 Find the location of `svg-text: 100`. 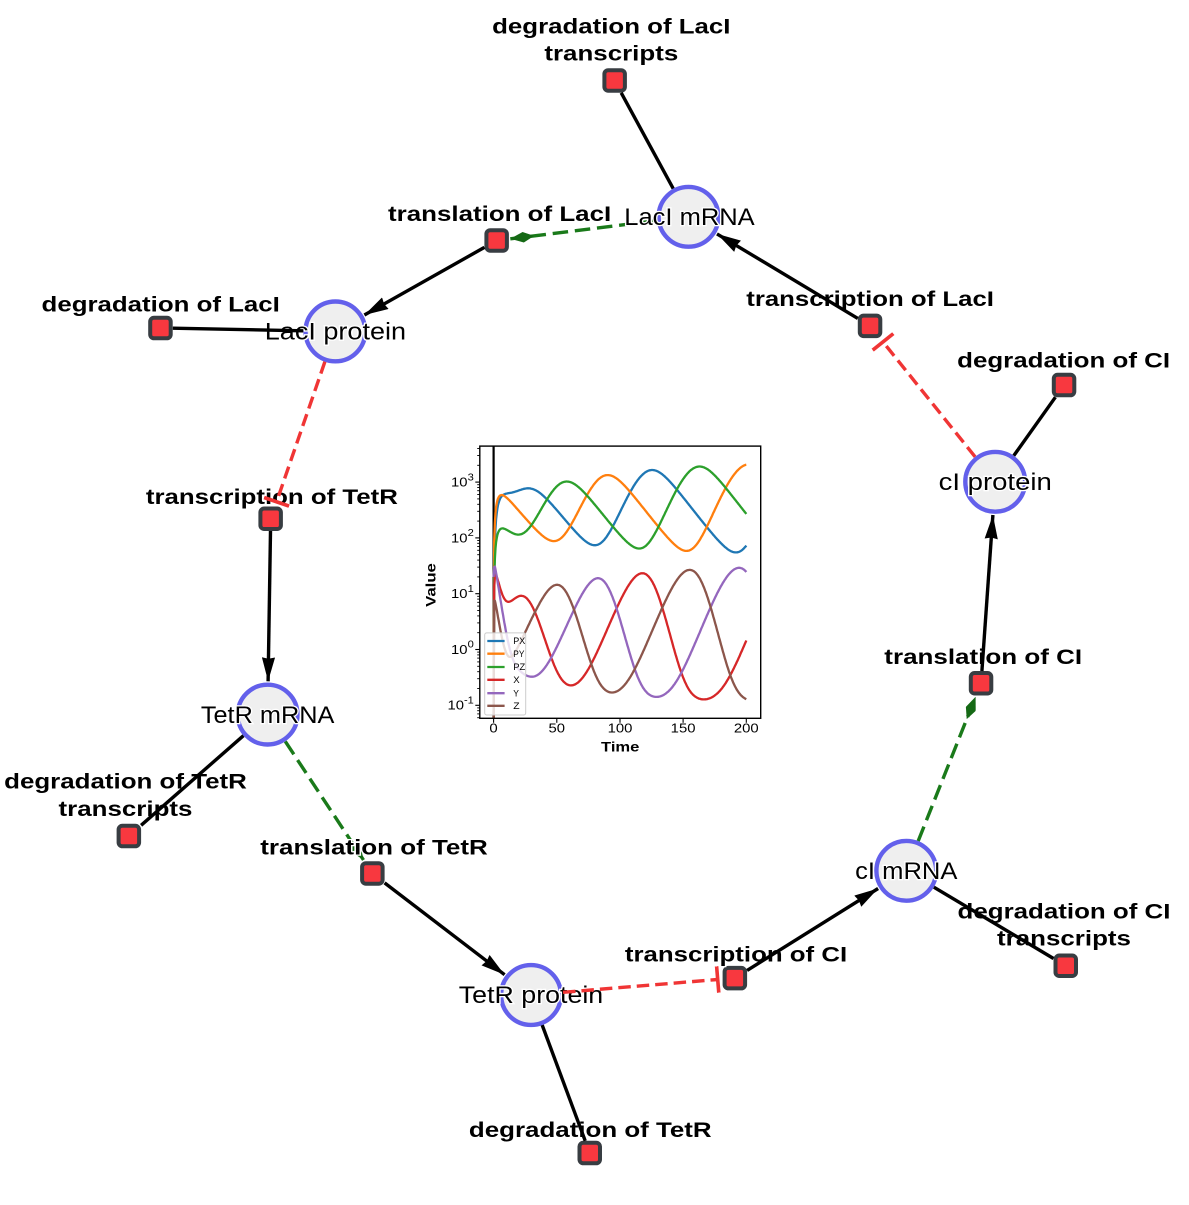

svg-text: 100 is located at coordinates (620, 728).